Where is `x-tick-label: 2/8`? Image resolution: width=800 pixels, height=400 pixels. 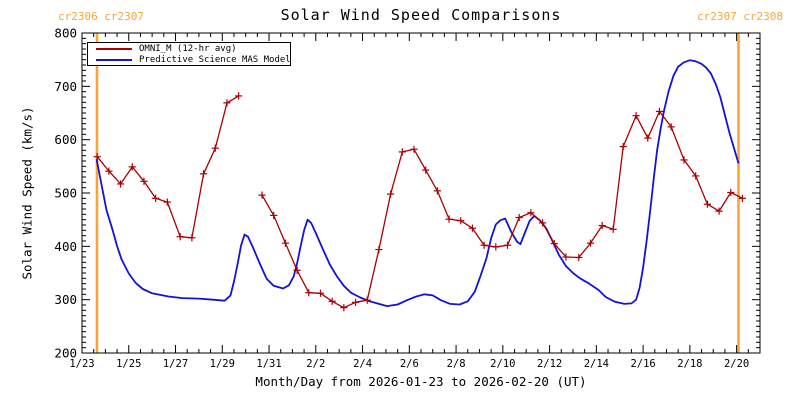
x-tick-label: 2/8 is located at coordinates (456, 364).